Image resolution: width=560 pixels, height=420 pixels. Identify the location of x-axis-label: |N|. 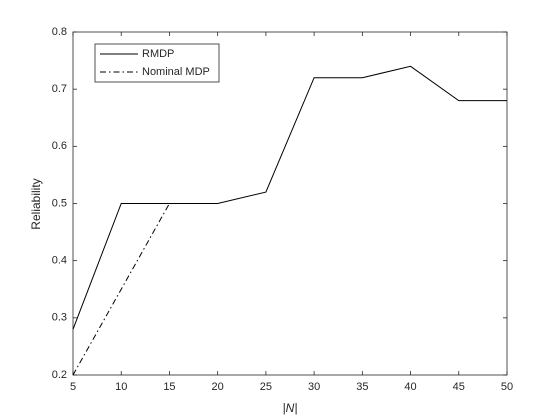
(290, 408).